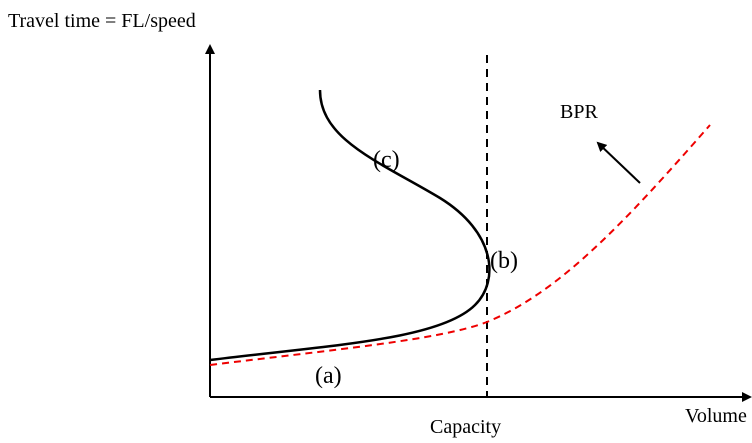 This screenshot has width=752, height=443. I want to click on capacity-label: Capacity, so click(465, 427).